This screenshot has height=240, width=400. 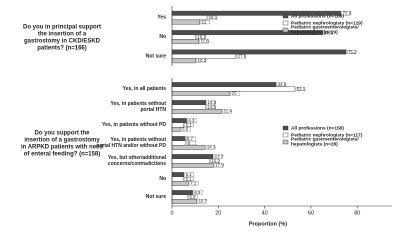 I want to click on value-label: 17.7, so click(x=219, y=156).